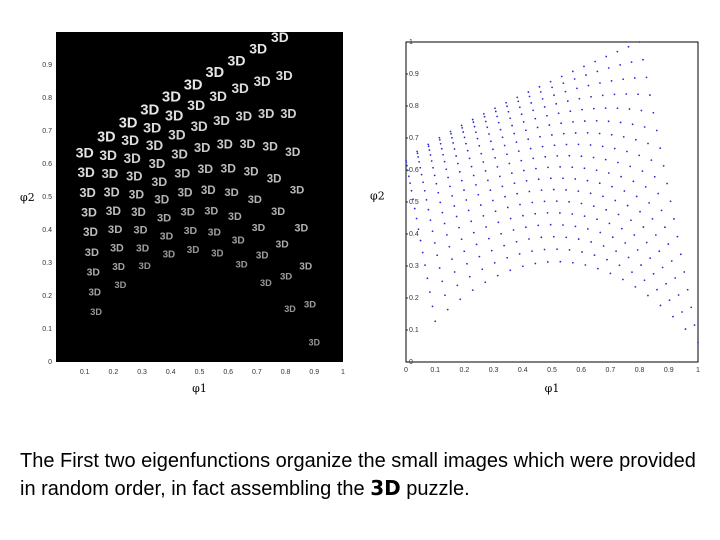 The image size is (720, 540). Describe the element at coordinates (85, 372) in the screenshot. I see `left-x-tick-label: 0.1` at that location.